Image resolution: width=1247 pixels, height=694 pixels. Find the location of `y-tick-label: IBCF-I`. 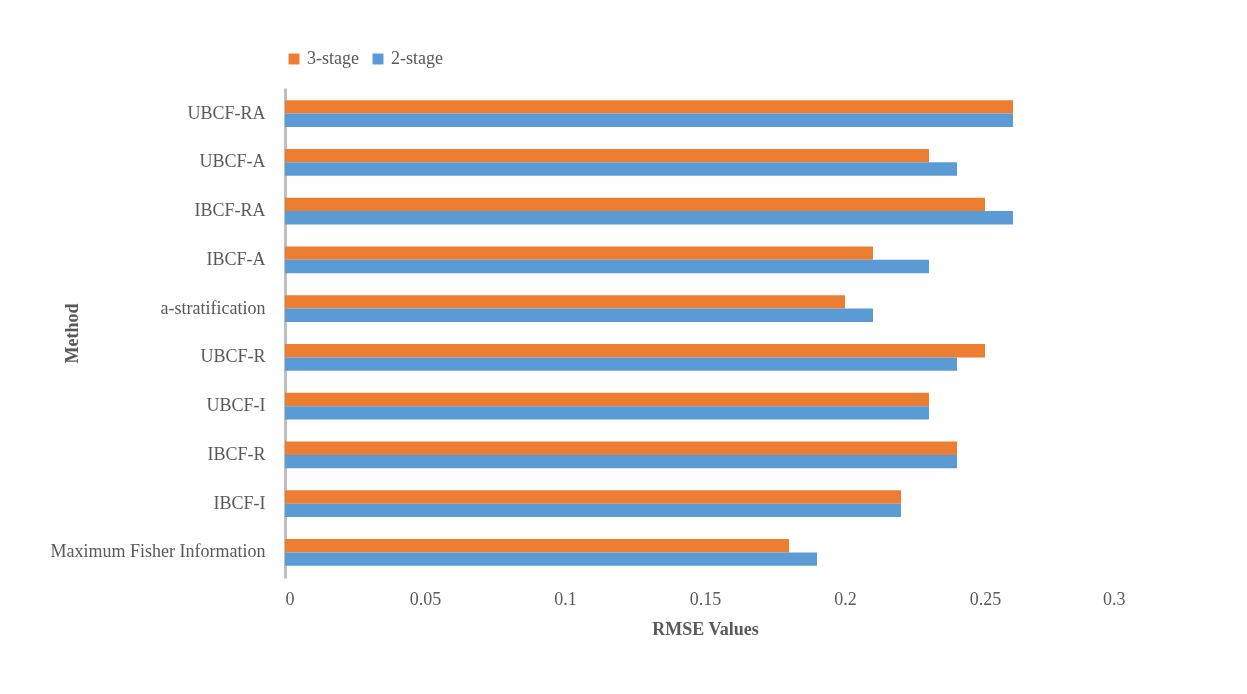

y-tick-label: IBCF-I is located at coordinates (239, 502).